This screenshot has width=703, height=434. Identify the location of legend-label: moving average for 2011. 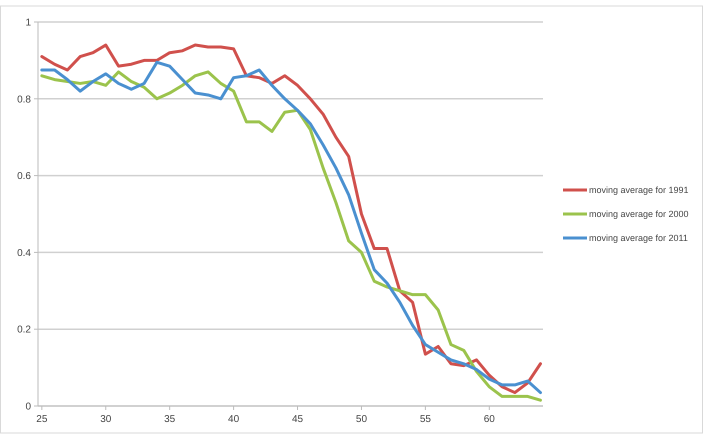
(638, 238).